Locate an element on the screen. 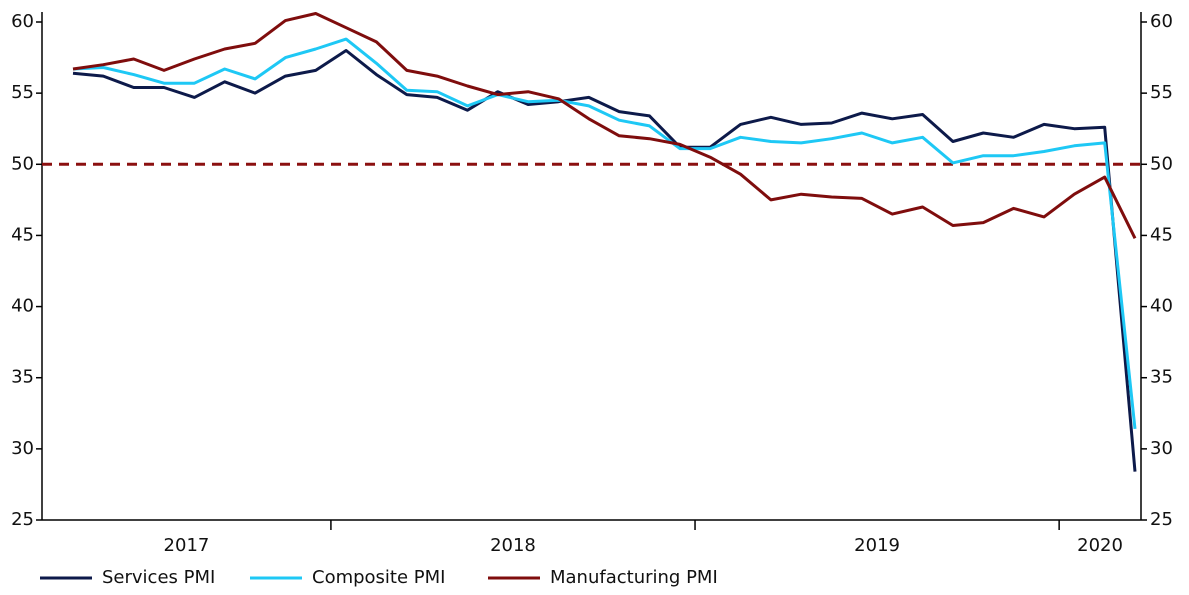  y2-tick-label: 45 is located at coordinates (1161, 234).